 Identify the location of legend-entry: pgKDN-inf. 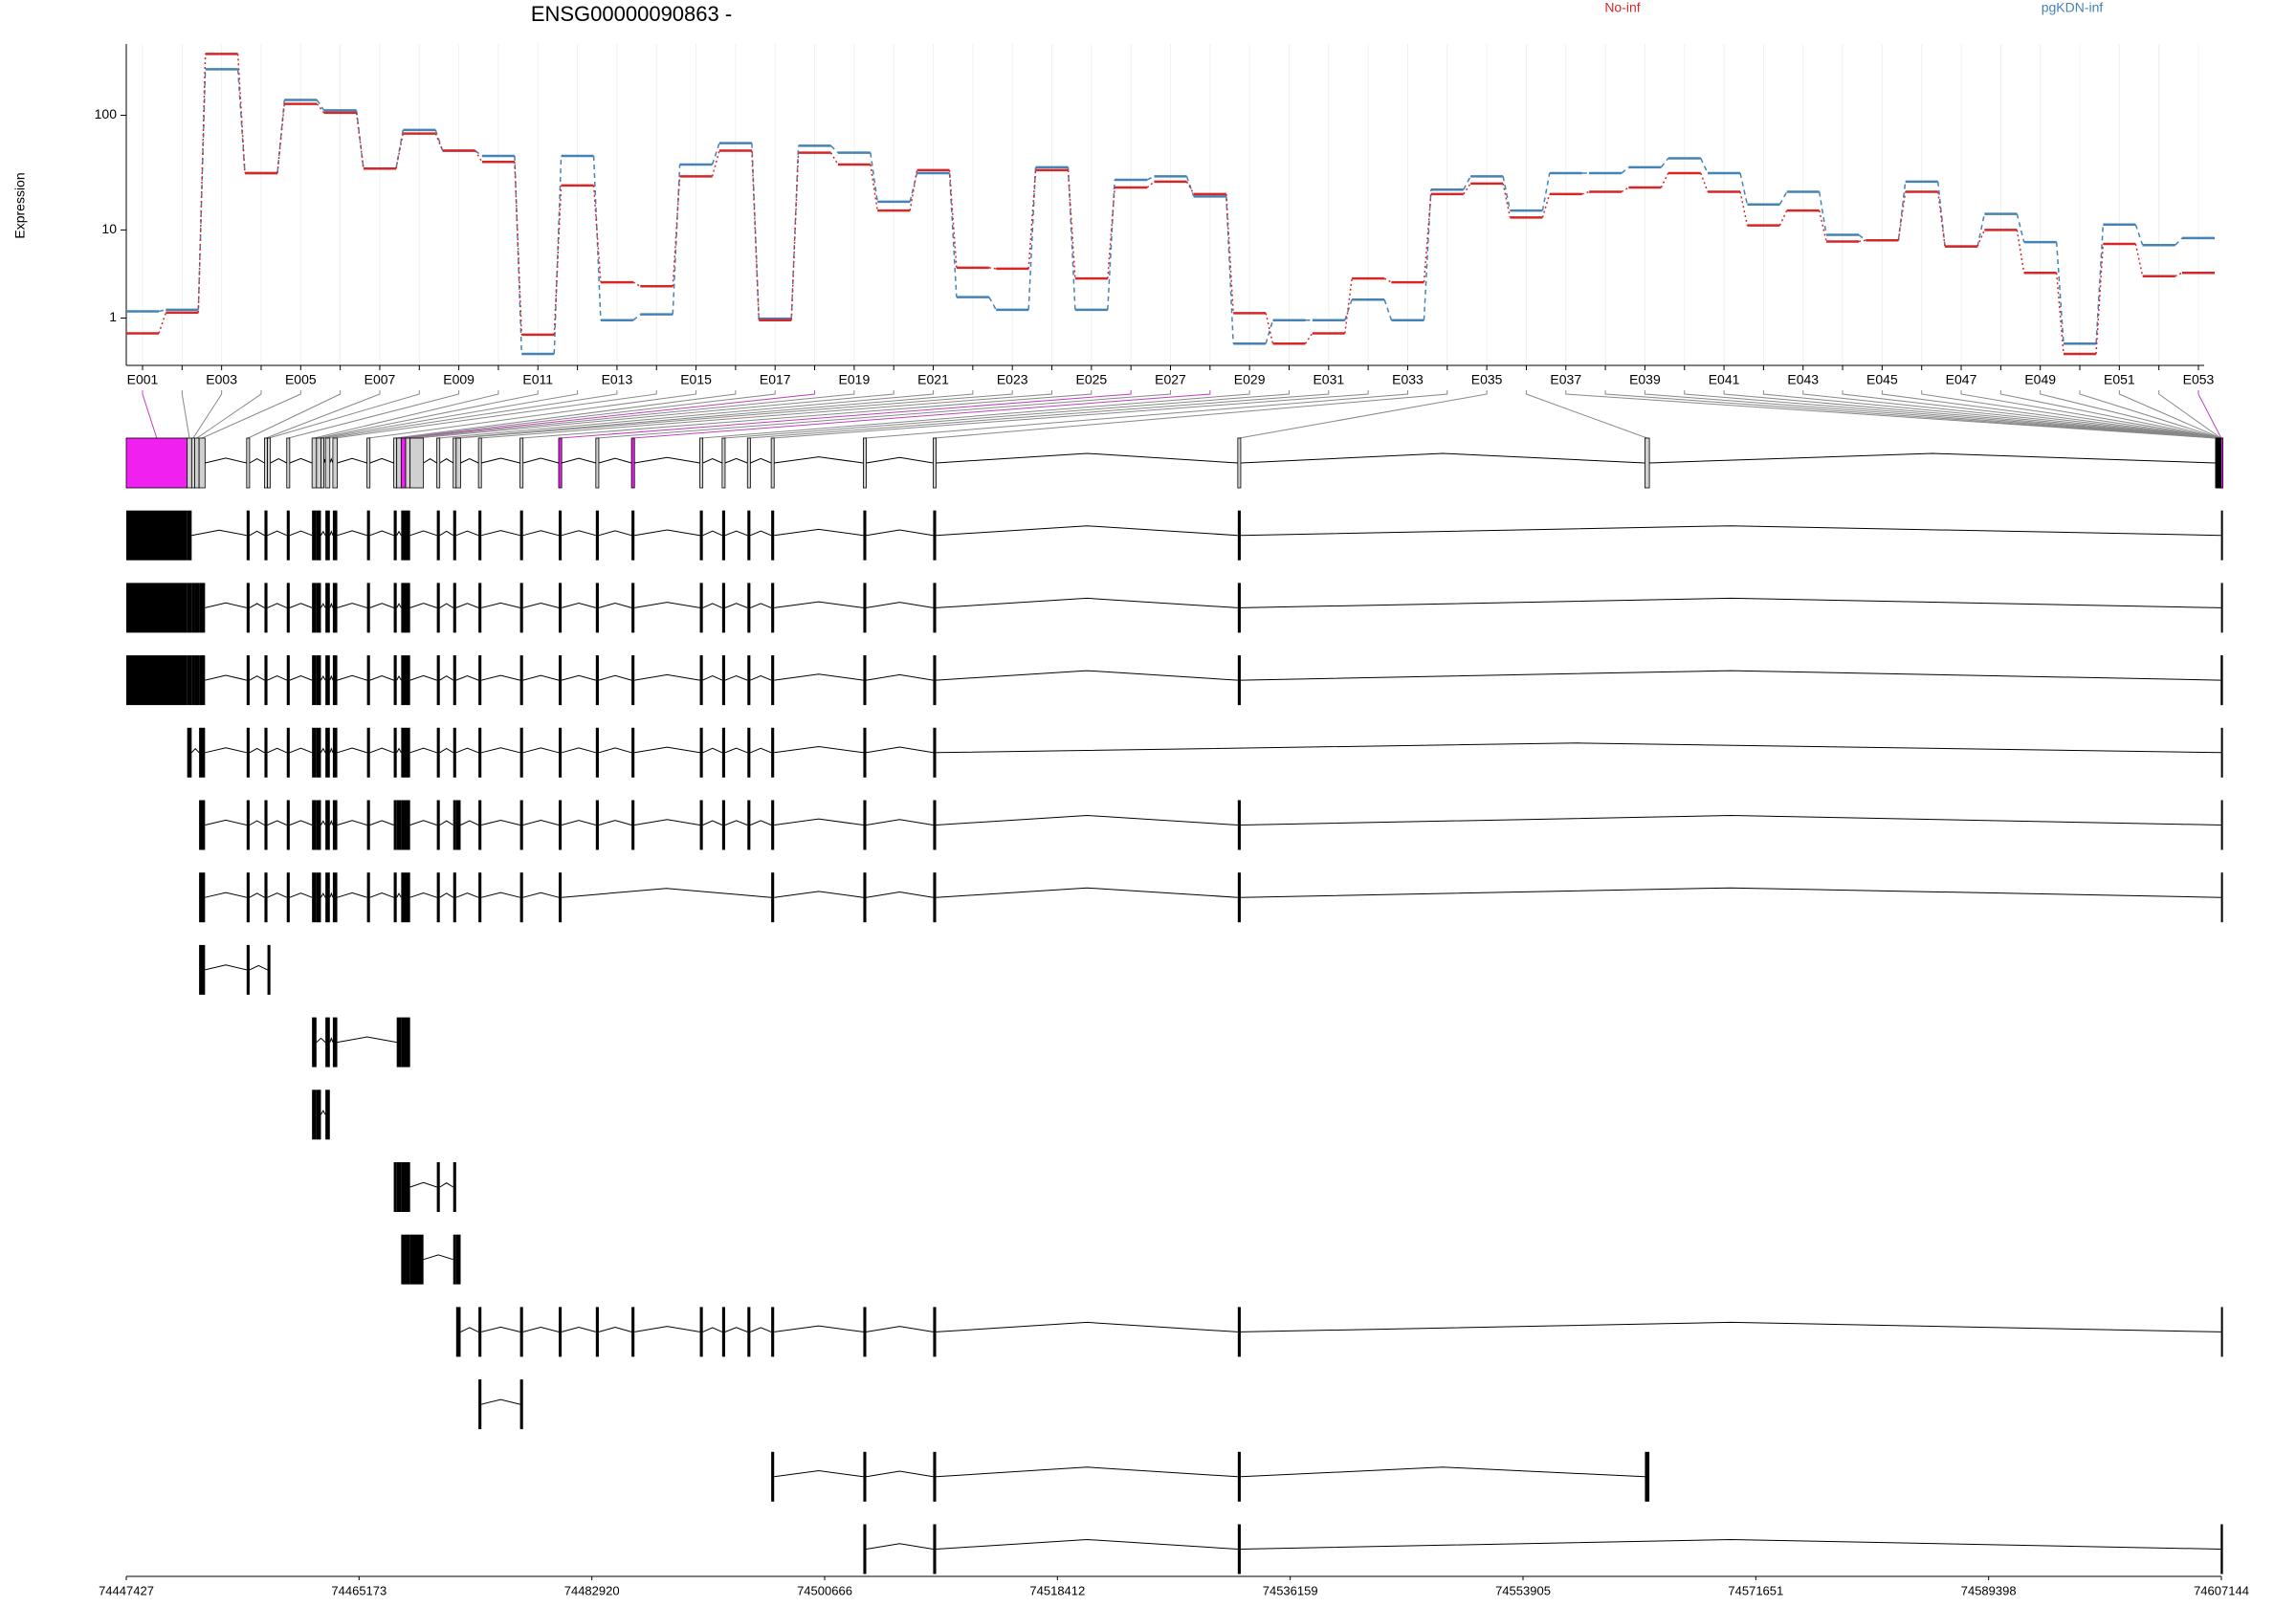
(2073, 7).